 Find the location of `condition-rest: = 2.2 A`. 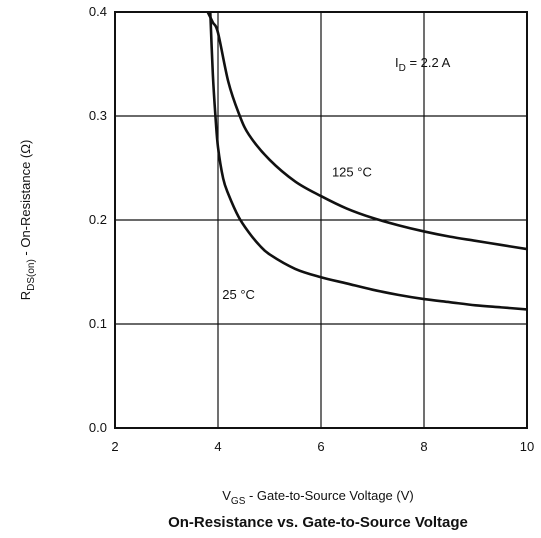

condition-rest: = 2.2 A is located at coordinates (428, 62).